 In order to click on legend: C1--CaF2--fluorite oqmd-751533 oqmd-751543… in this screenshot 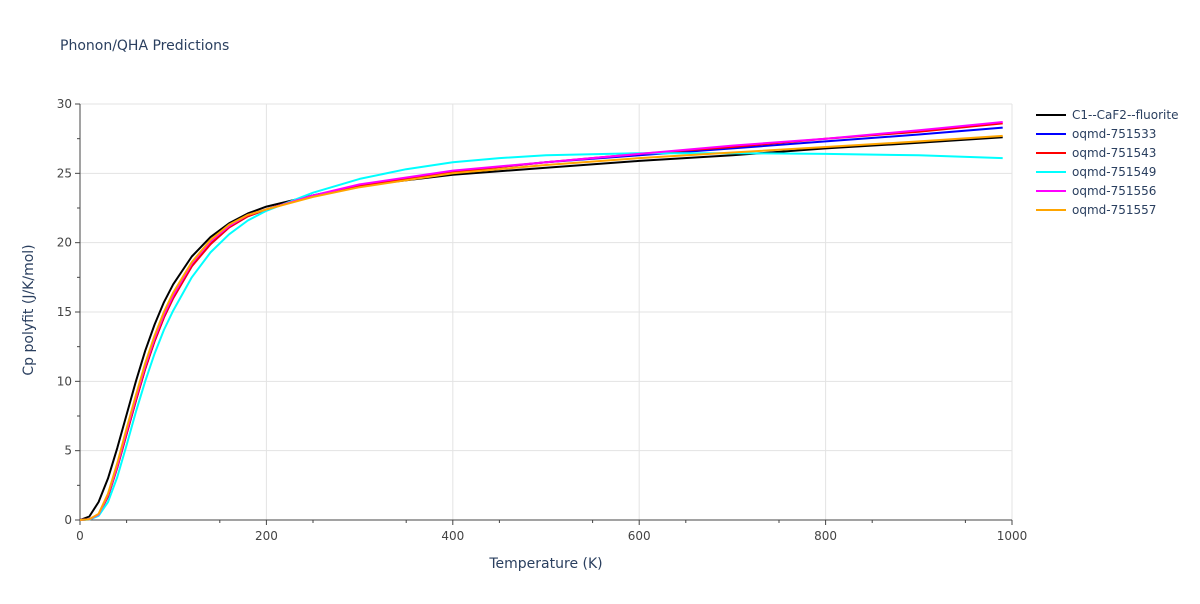, I will do `click(1107, 162)`.